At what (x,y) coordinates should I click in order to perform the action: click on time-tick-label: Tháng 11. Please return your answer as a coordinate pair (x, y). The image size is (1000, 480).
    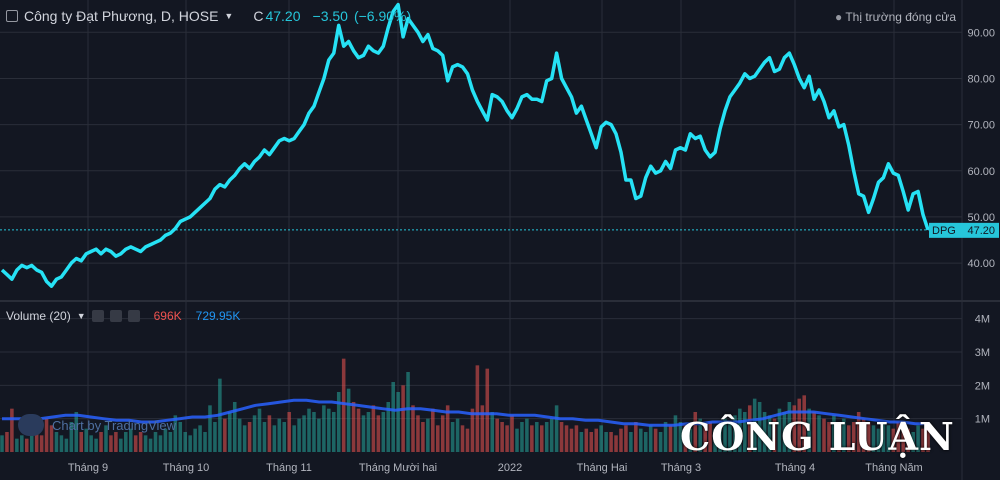
    Looking at the image, I should click on (289, 468).